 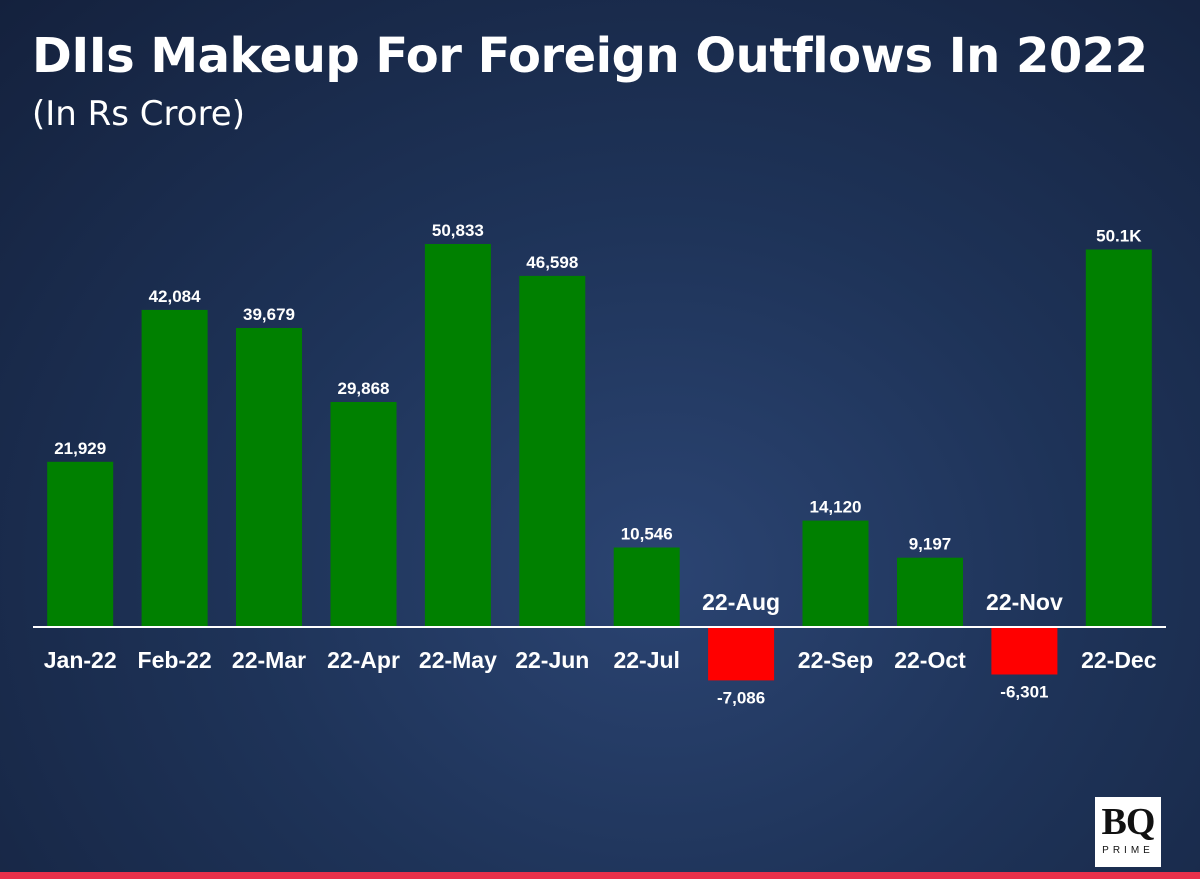 I want to click on category-label: 22-Jul, so click(x=646, y=660).